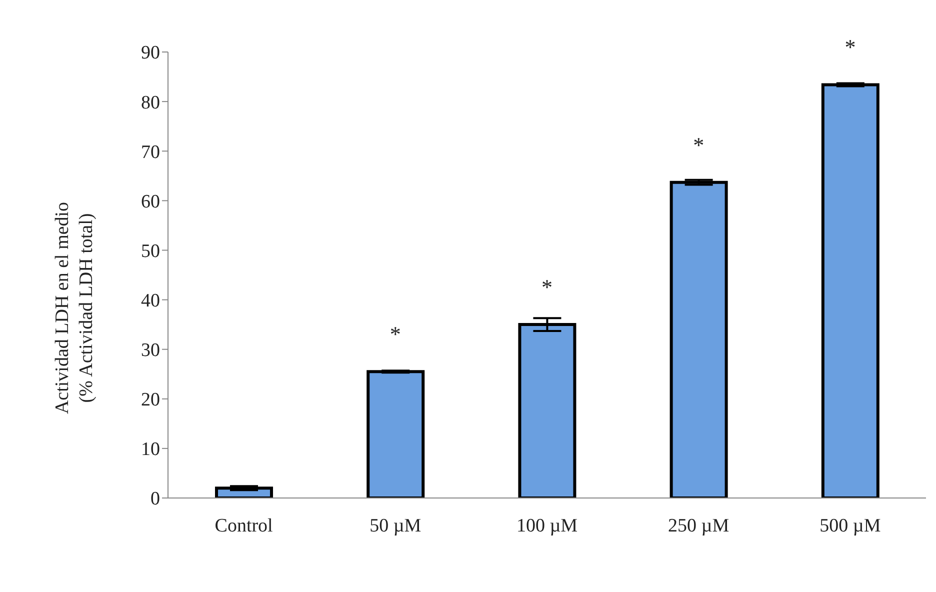 This screenshot has height=592, width=936. Describe the element at coordinates (150, 301) in the screenshot. I see `y-tick-label: 40` at that location.